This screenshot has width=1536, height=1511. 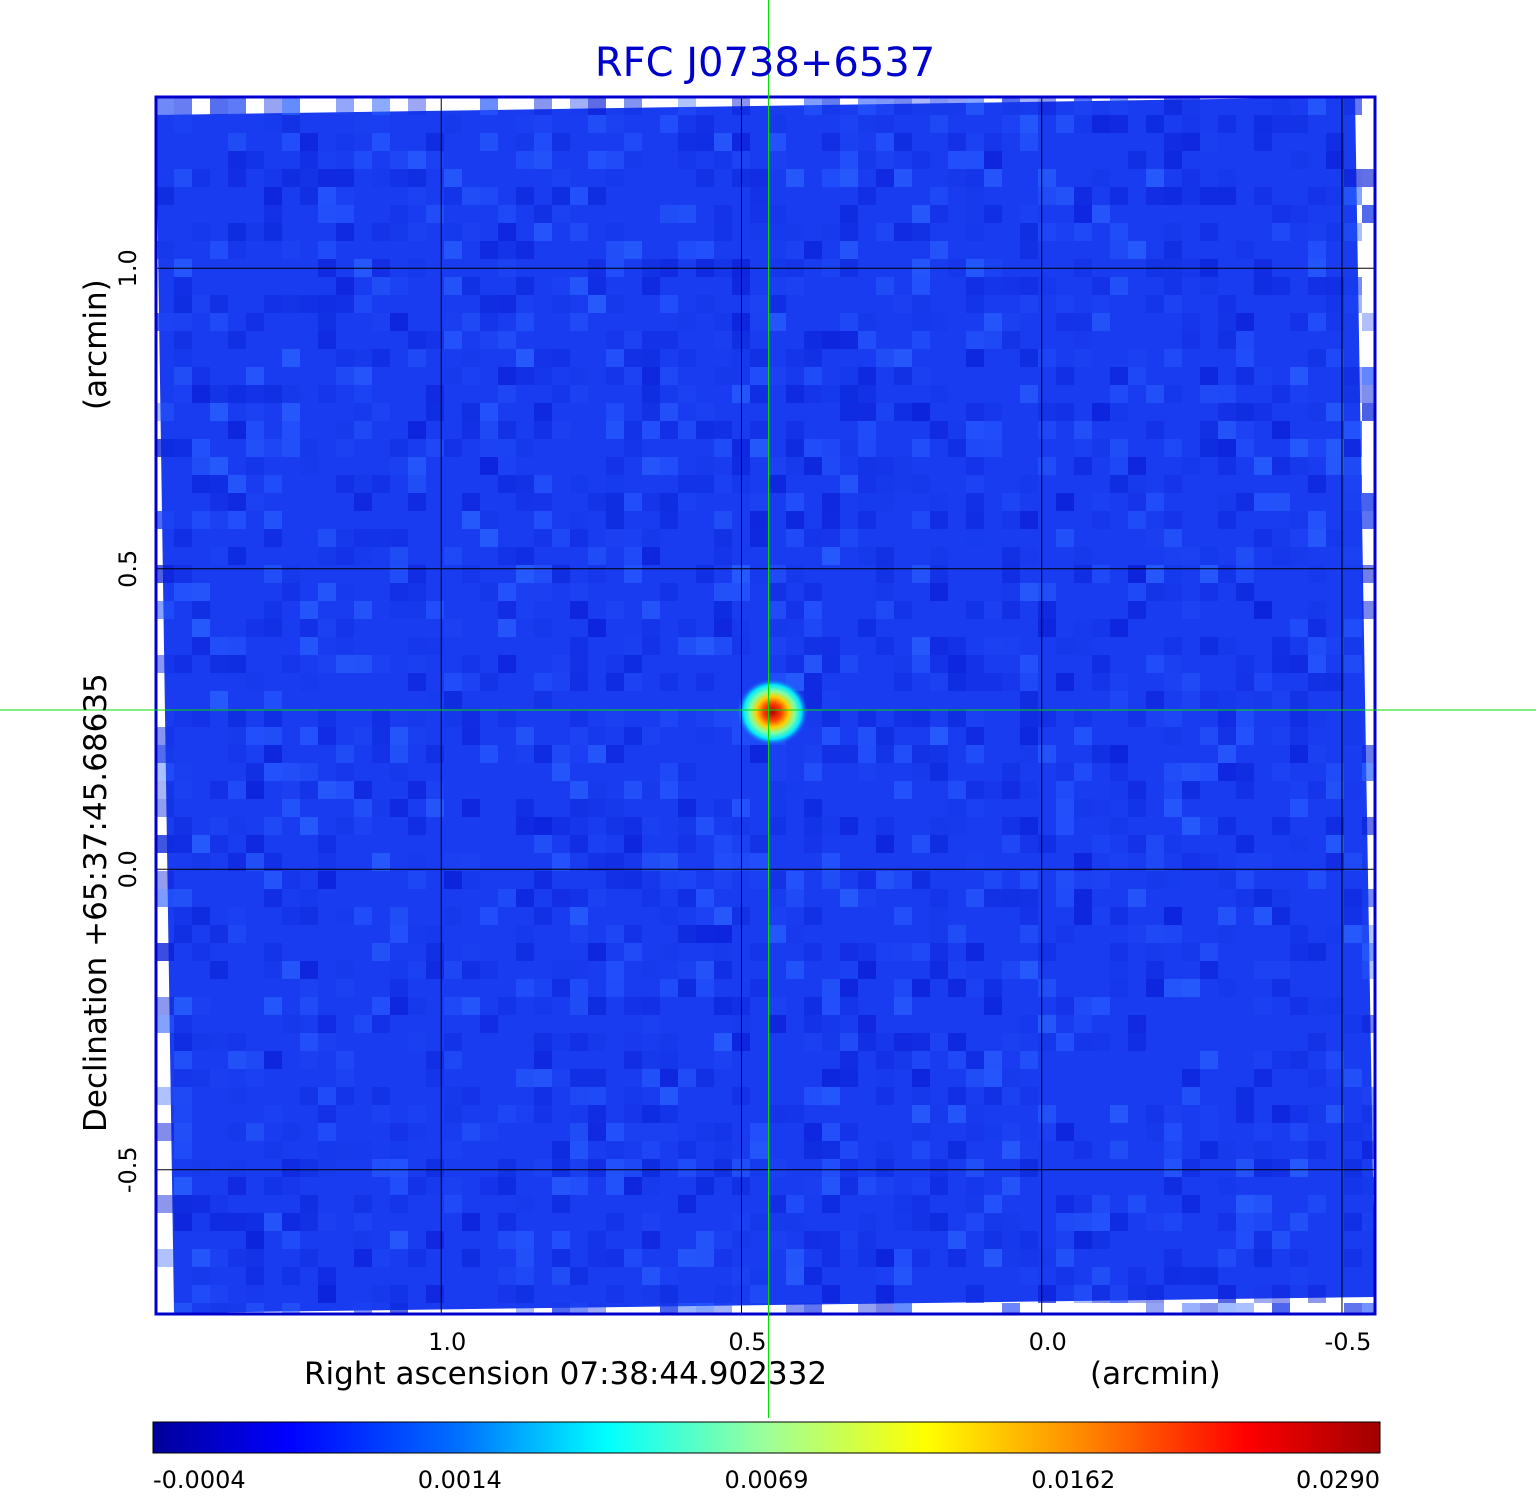 I want to click on y-tick-label: -0.5, so click(x=128, y=1169).